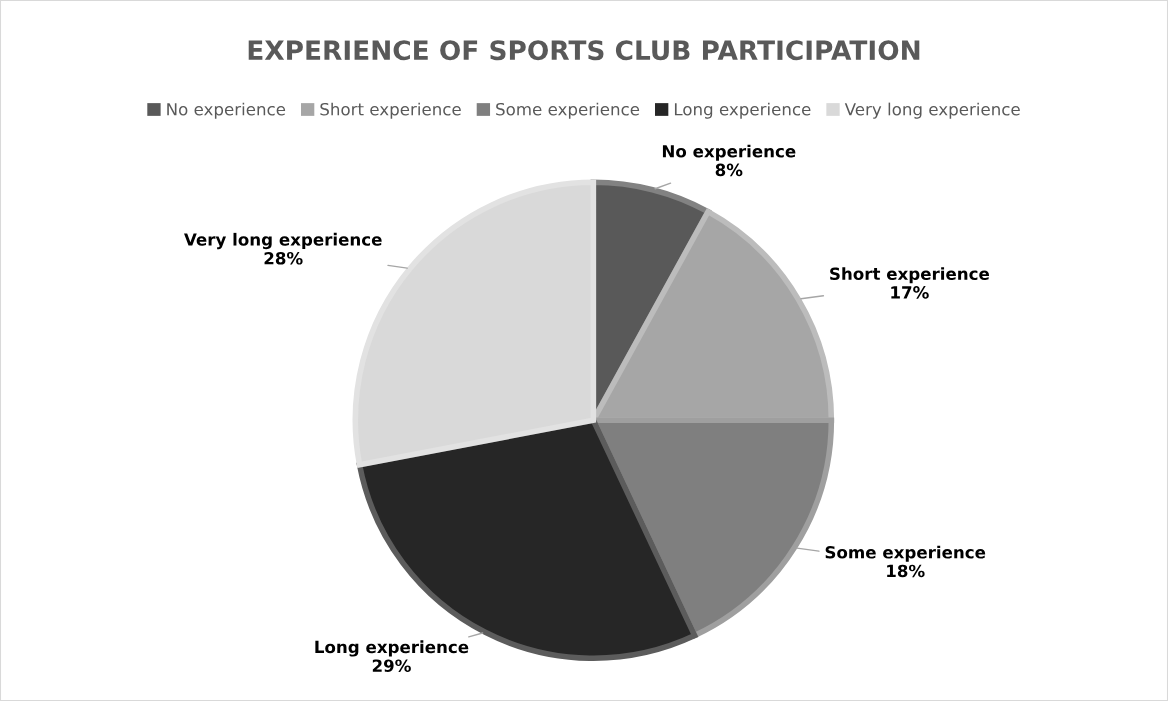 This screenshot has width=1168, height=701. What do you see at coordinates (932, 110) in the screenshot?
I see `legend-label: Very long experience` at bounding box center [932, 110].